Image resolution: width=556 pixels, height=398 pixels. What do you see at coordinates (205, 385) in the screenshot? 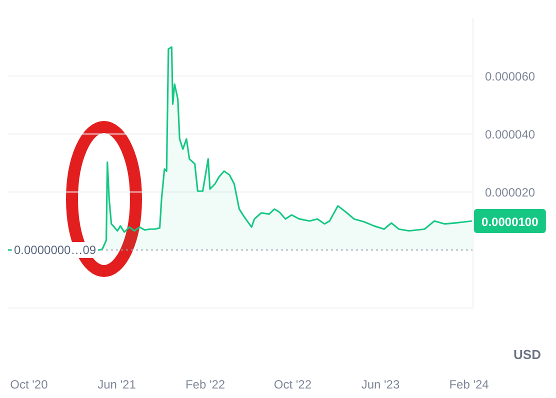
I see `x-tick-label: Feb '22` at bounding box center [205, 385].